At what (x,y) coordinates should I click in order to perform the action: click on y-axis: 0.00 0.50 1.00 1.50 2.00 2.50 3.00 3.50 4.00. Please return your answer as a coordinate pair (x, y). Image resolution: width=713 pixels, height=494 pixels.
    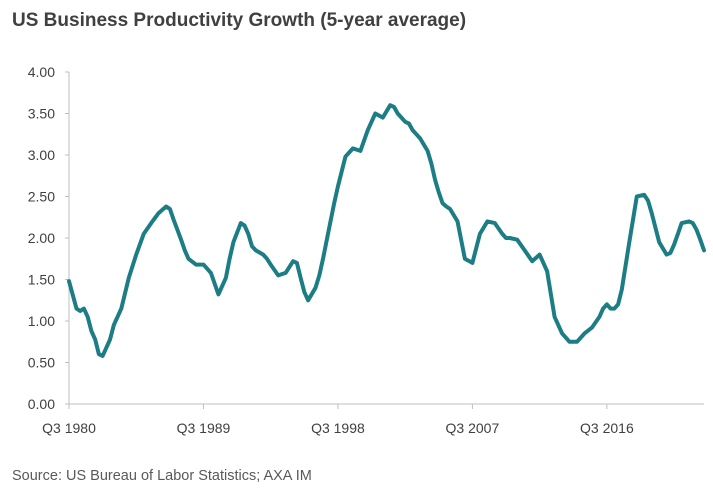
    Looking at the image, I should click on (48, 238).